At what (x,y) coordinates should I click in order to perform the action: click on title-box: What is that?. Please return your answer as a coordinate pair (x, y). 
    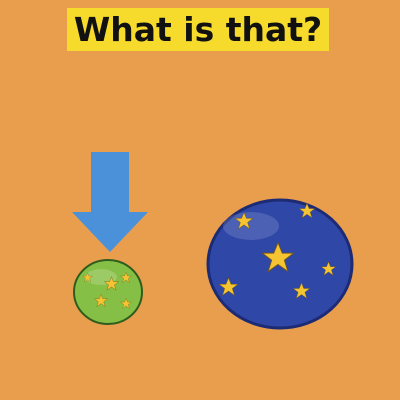
    Looking at the image, I should click on (198, 29).